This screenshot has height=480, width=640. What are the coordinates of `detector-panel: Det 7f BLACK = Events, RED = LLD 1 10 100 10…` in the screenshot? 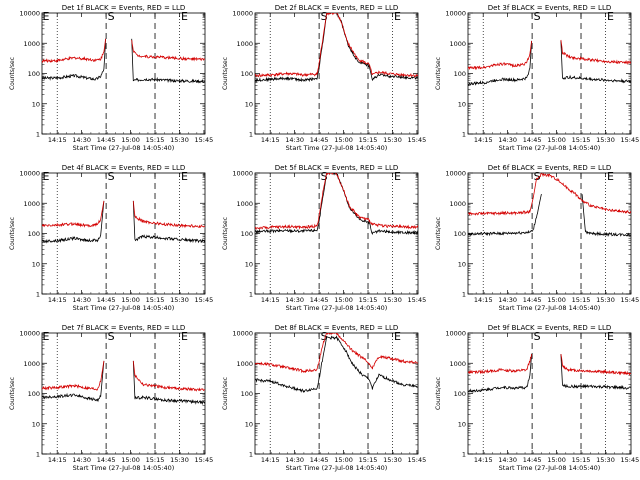 It's located at (106, 400).